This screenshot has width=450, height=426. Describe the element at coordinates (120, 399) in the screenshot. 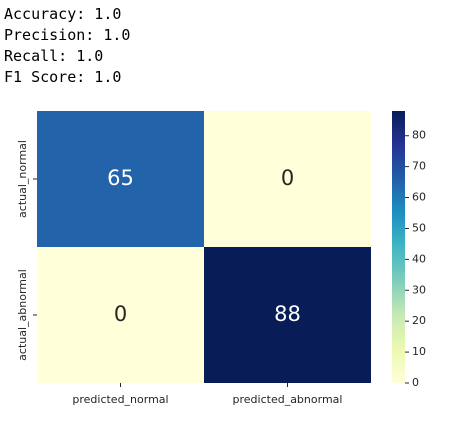

I see `x-tick-label: predicted_normal` at that location.